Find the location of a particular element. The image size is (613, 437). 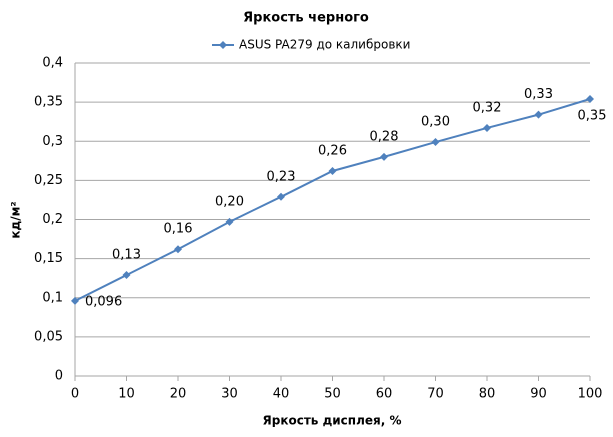

data-label: 0,26 is located at coordinates (332, 150).